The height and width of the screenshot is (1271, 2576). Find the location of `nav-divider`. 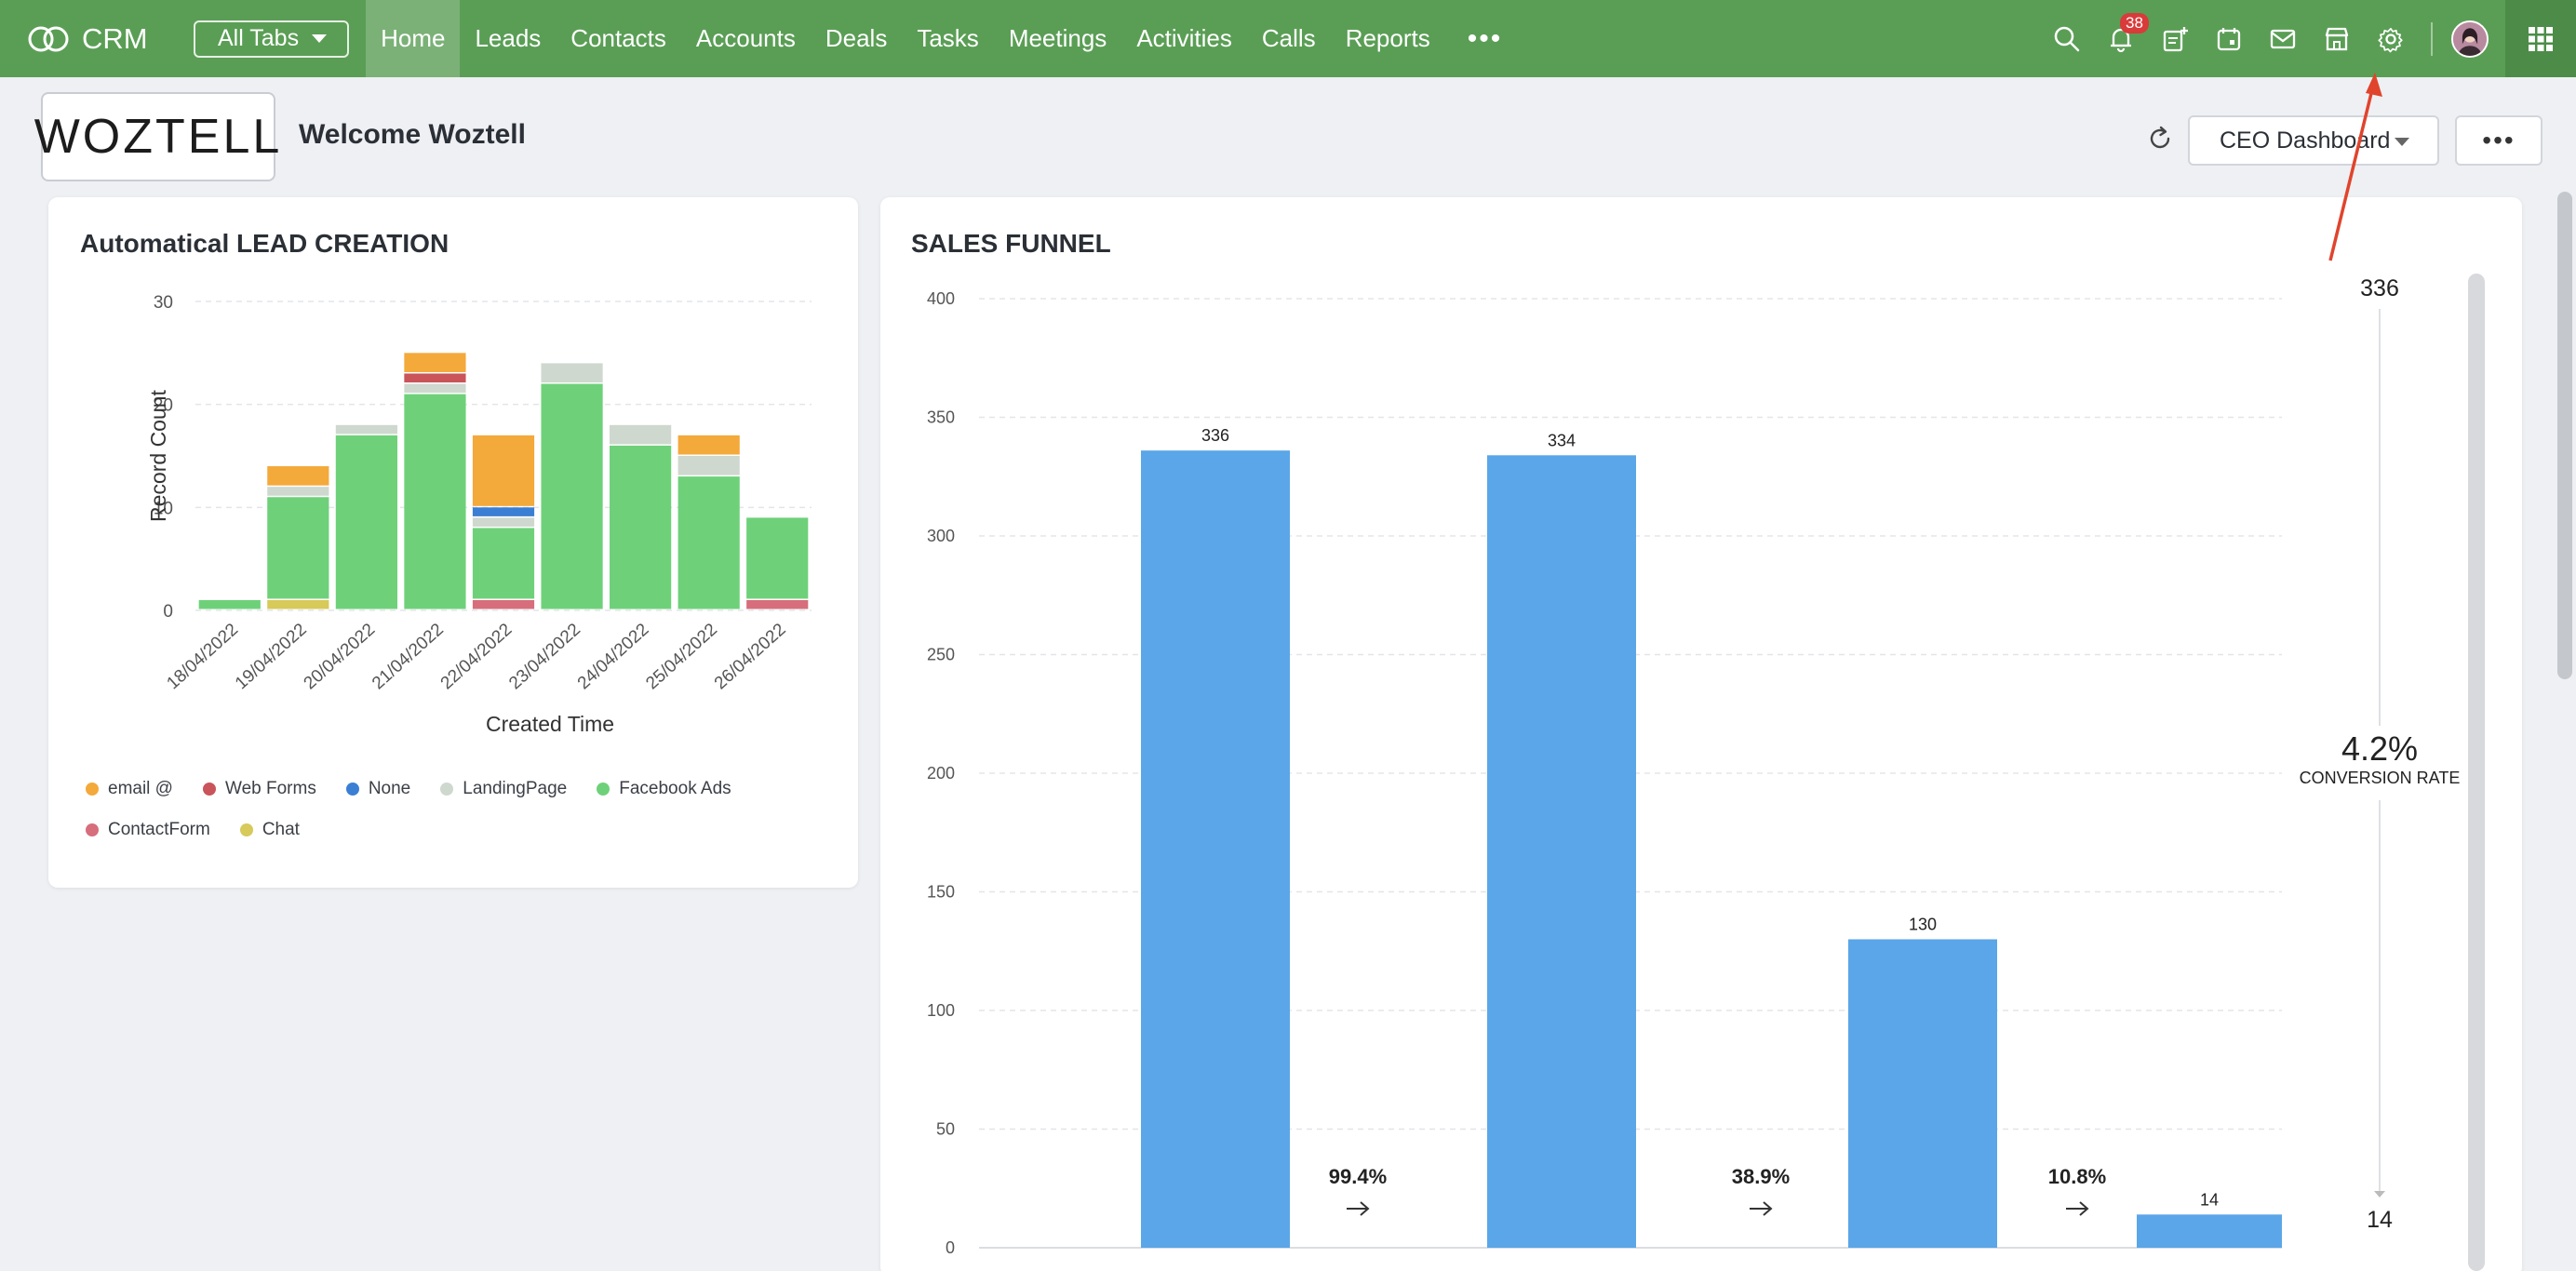

nav-divider is located at coordinates (2432, 38).